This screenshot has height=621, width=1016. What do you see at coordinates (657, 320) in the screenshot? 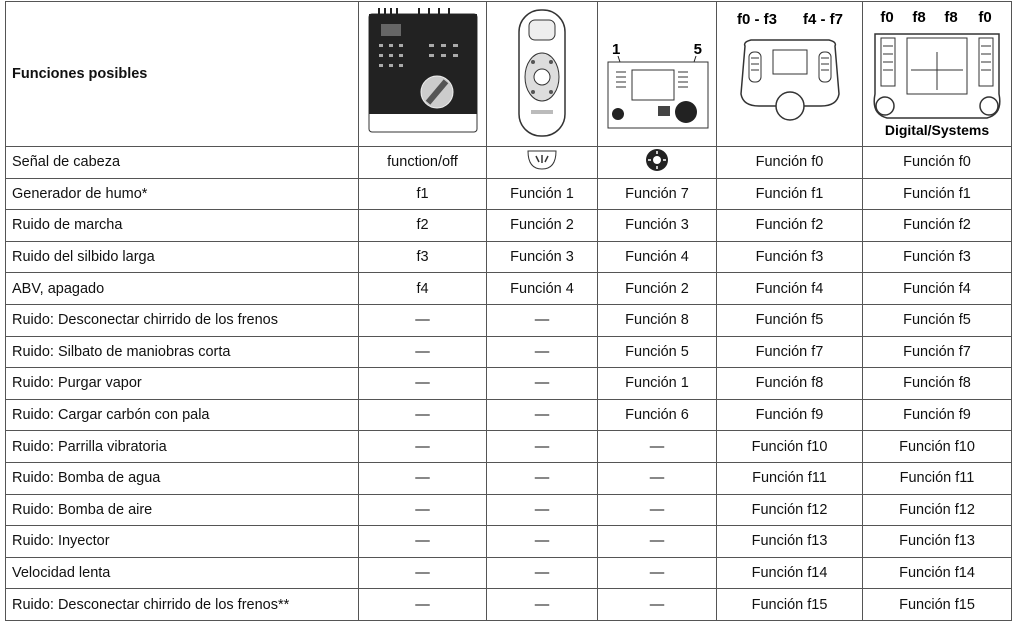
I see `function-cell: Función 8` at bounding box center [657, 320].